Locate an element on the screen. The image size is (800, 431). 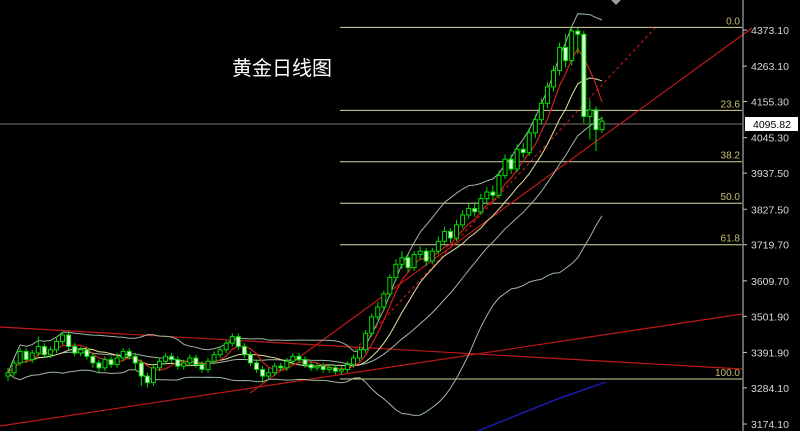
fib-level-label: 61.8 is located at coordinates (731, 239).